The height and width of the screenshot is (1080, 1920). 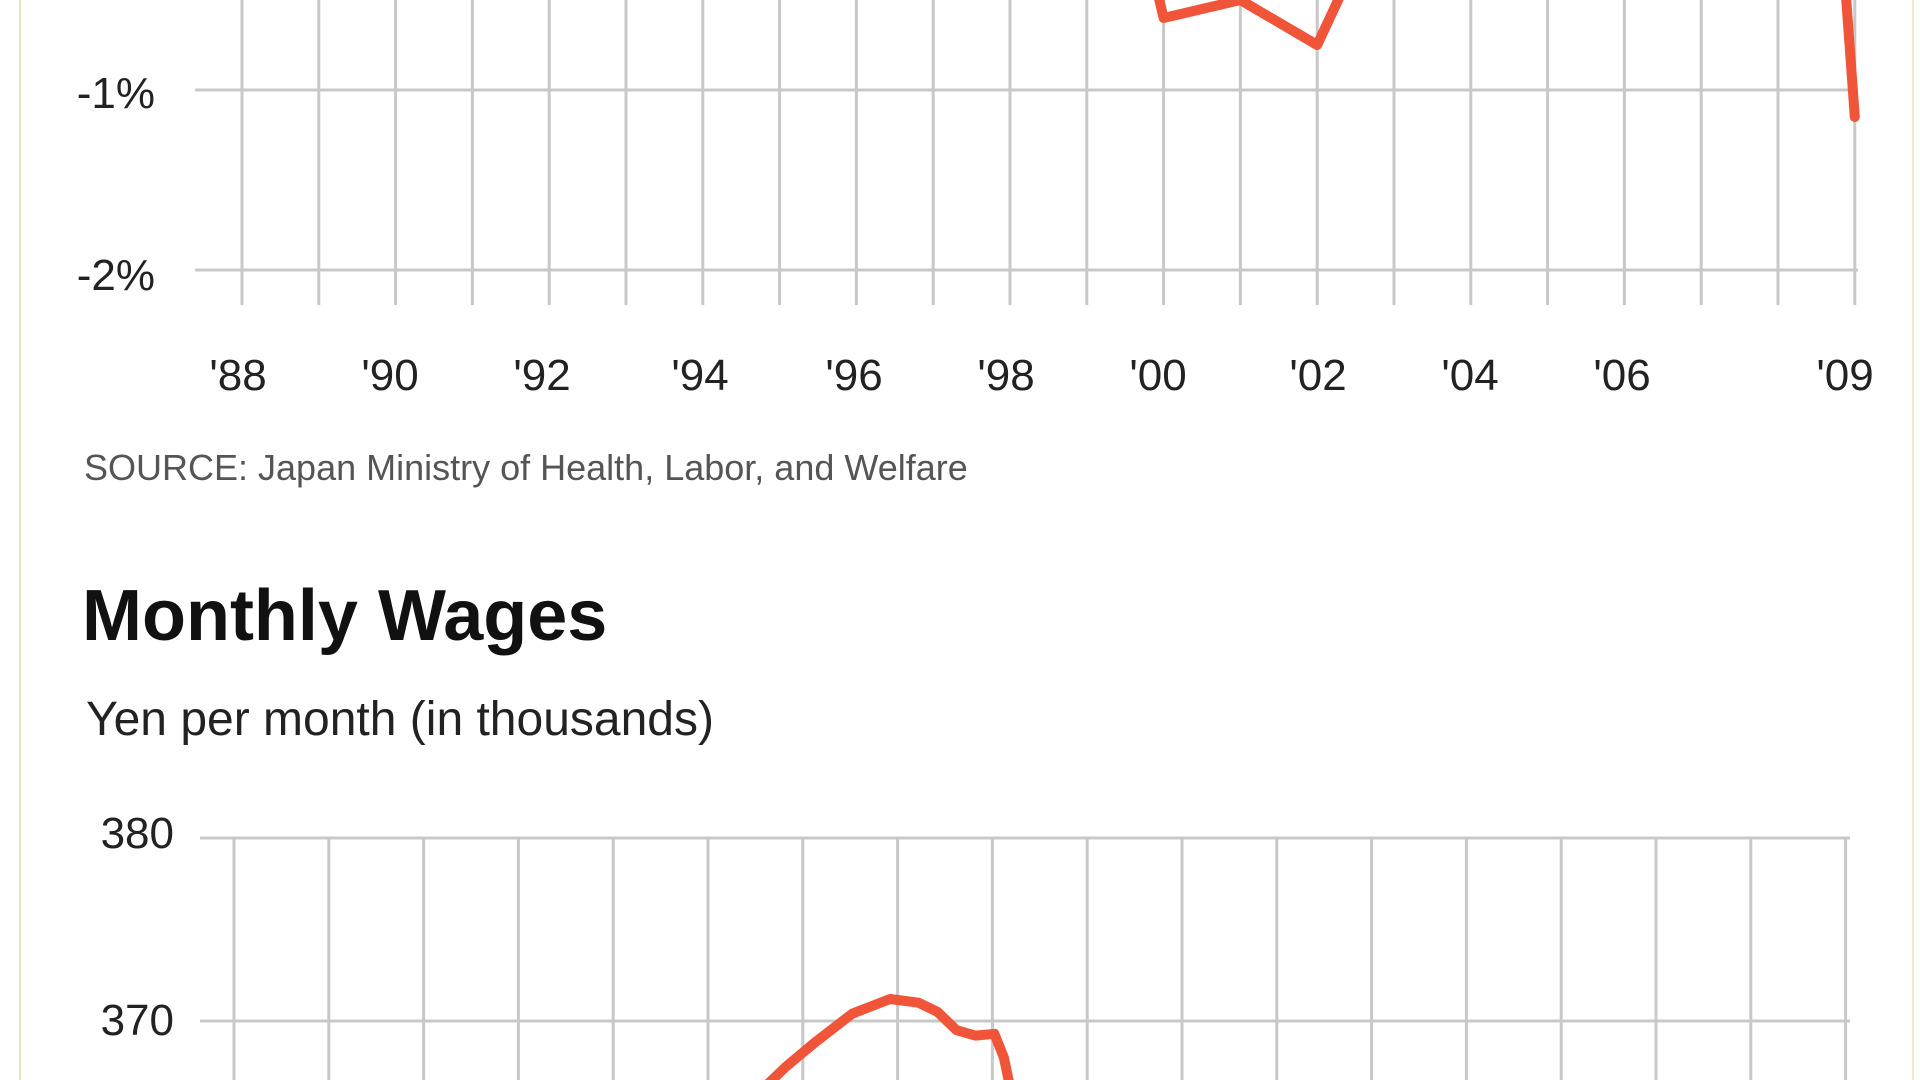 I want to click on y-tick-label-neg1: -1%, so click(x=116, y=93).